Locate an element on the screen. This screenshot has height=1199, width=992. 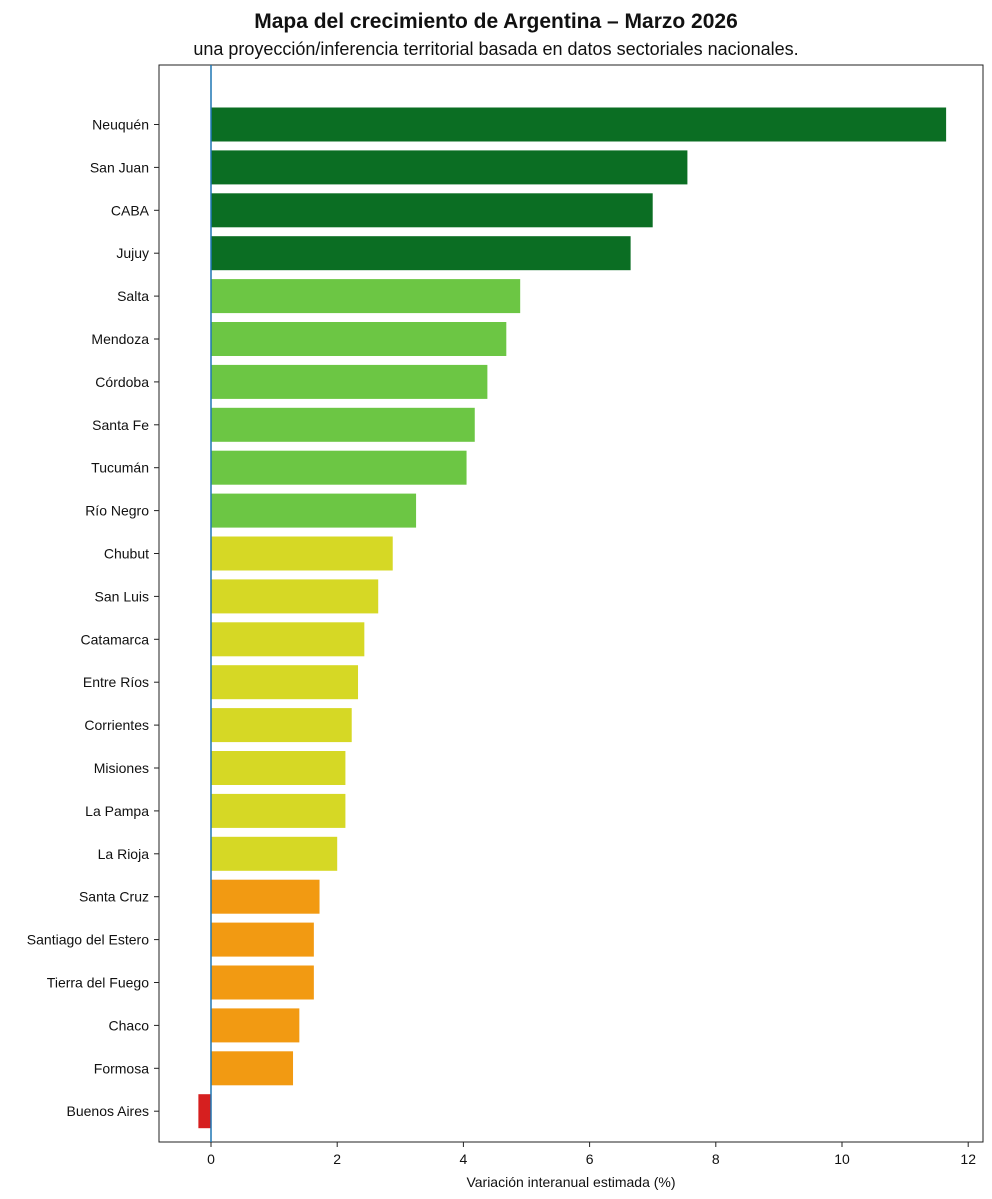
y-tick-label: Córdoba is located at coordinates (122, 382).